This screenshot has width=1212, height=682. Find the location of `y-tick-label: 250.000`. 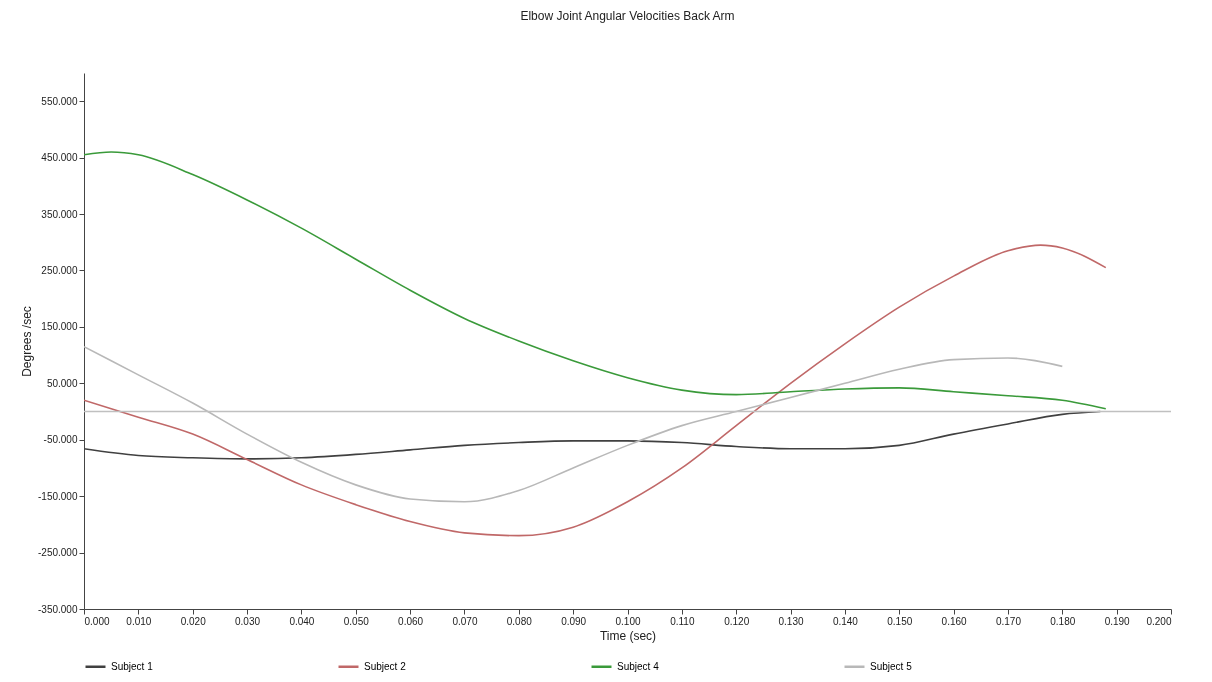

y-tick-label: 250.000 is located at coordinates (59, 270).